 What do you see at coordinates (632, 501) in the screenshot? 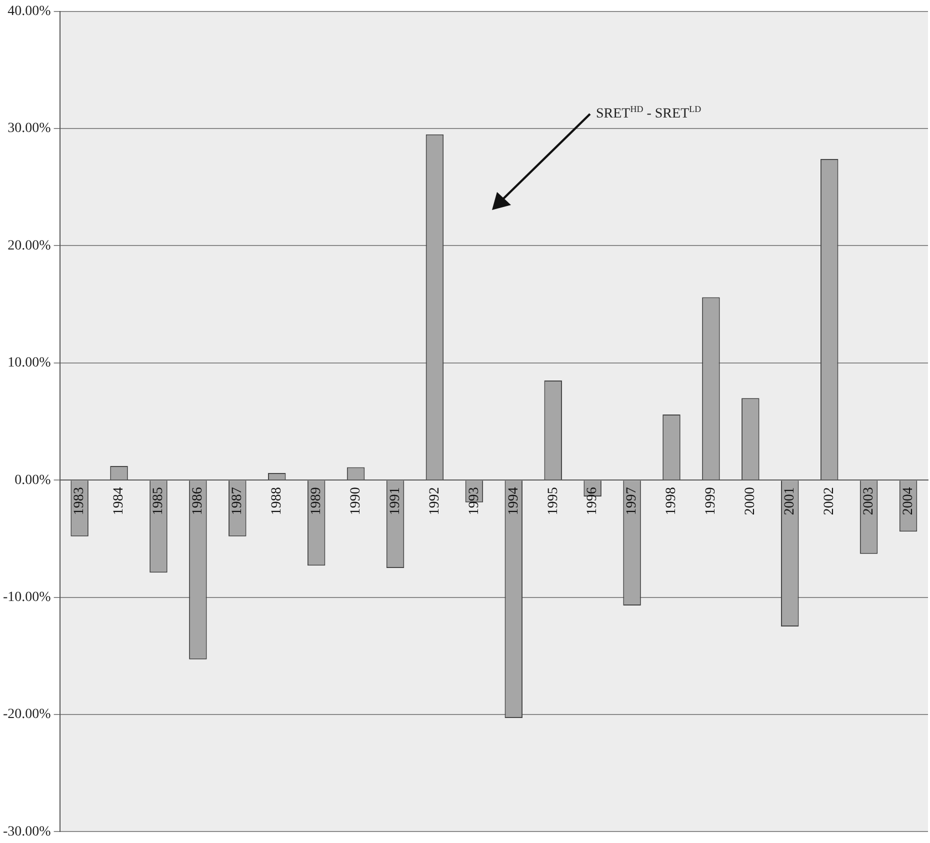
I see `x-tick-label: 1997` at bounding box center [632, 501].